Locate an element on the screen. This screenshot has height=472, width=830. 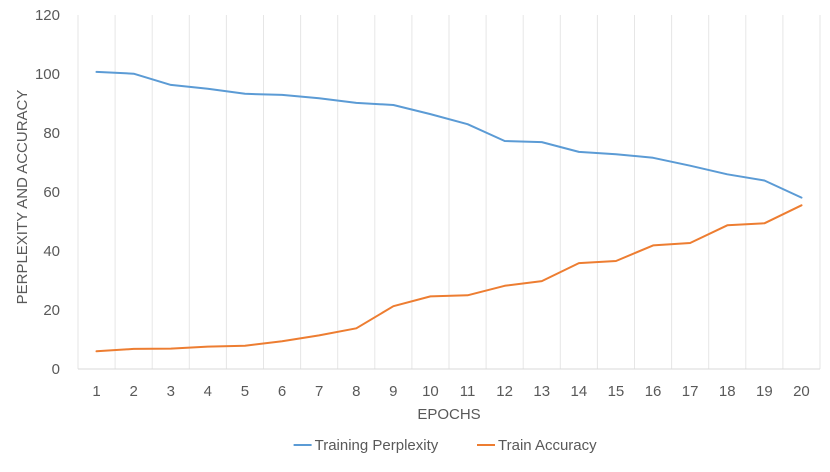
y-tick-label: 80 is located at coordinates (51, 133).